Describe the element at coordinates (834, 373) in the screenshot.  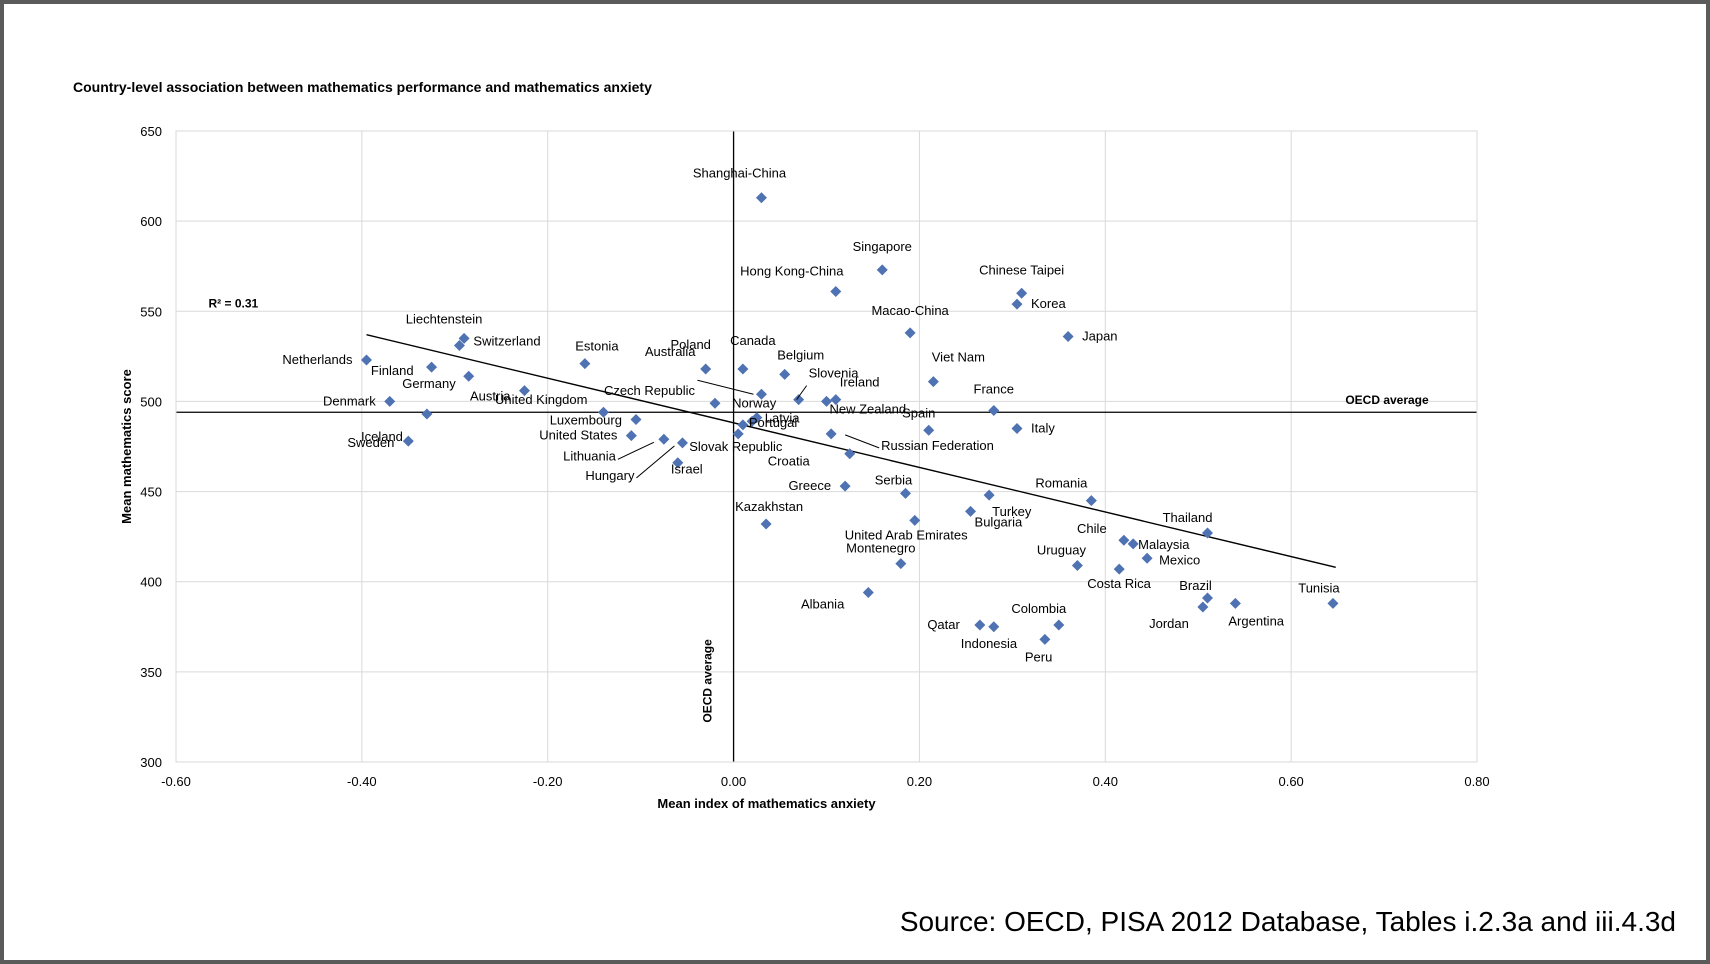
I see `point-label: Slovenia` at that location.